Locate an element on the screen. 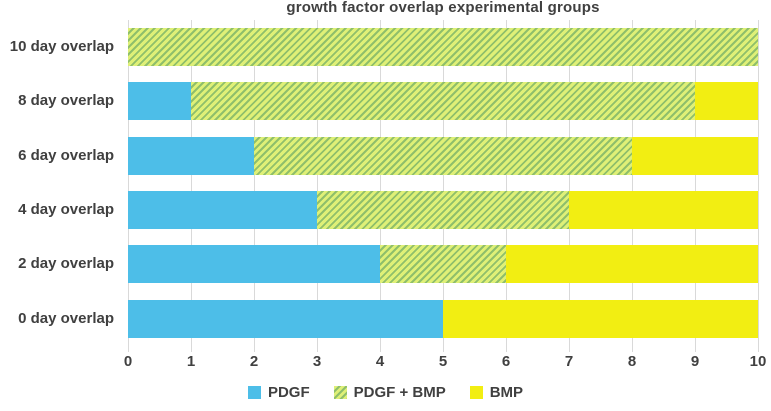  legend-swatch-pdgf-bmp is located at coordinates (340, 392).